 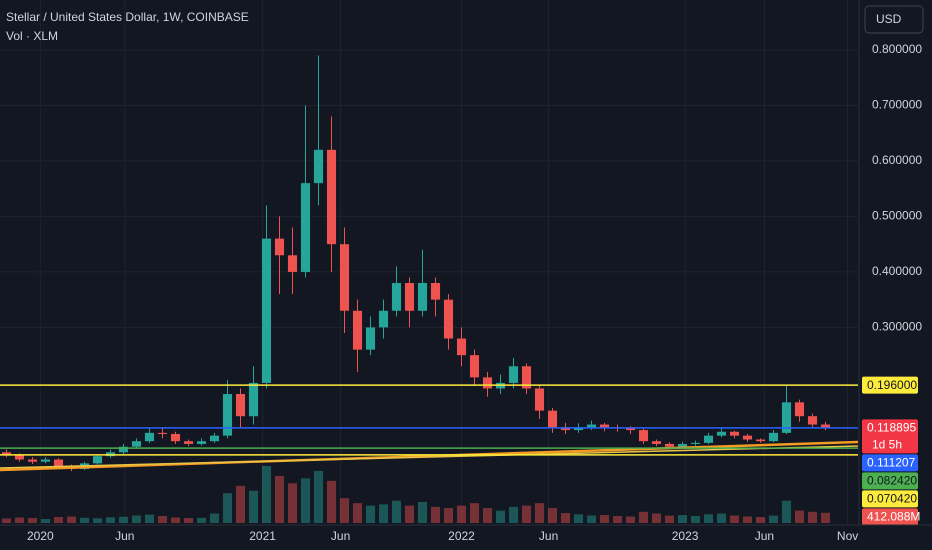 I want to click on level-label: 0.196000, so click(x=892, y=385).